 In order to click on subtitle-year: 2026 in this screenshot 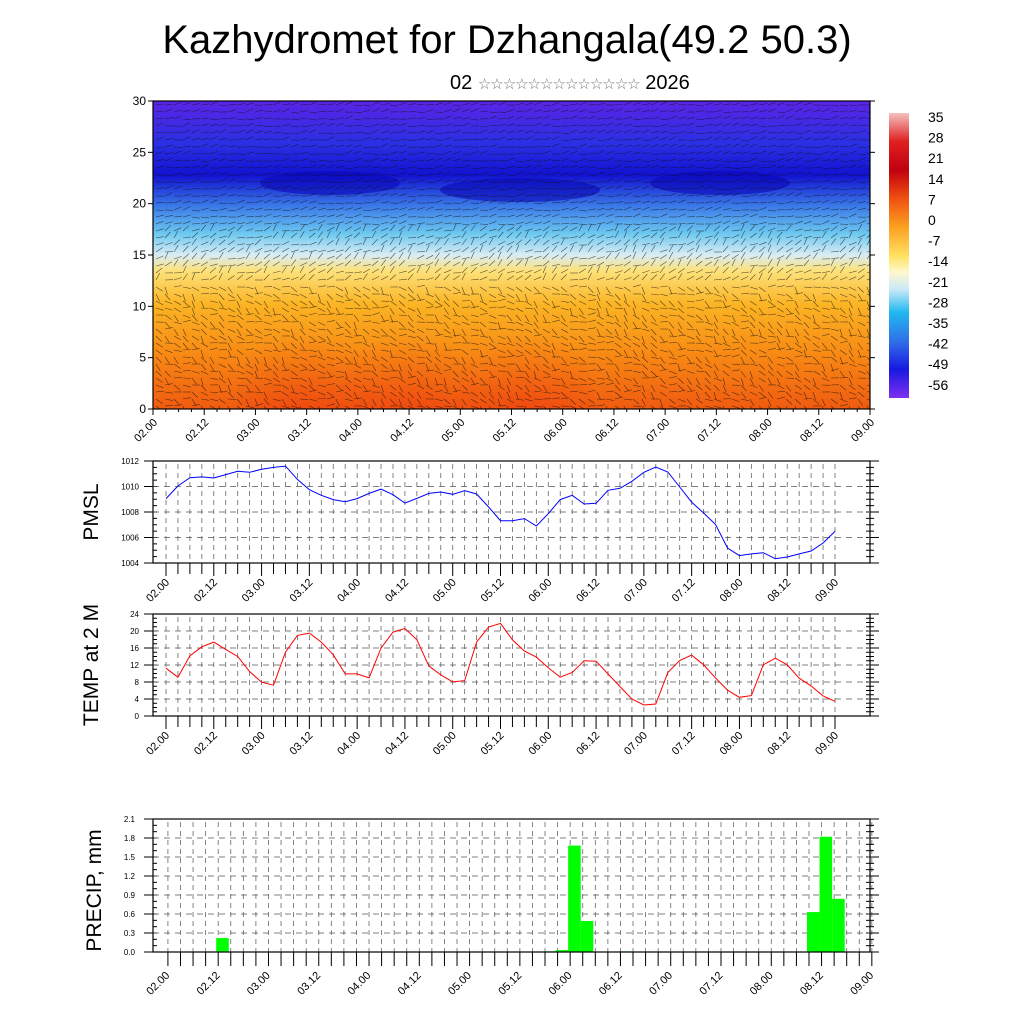, I will do `click(667, 83)`.